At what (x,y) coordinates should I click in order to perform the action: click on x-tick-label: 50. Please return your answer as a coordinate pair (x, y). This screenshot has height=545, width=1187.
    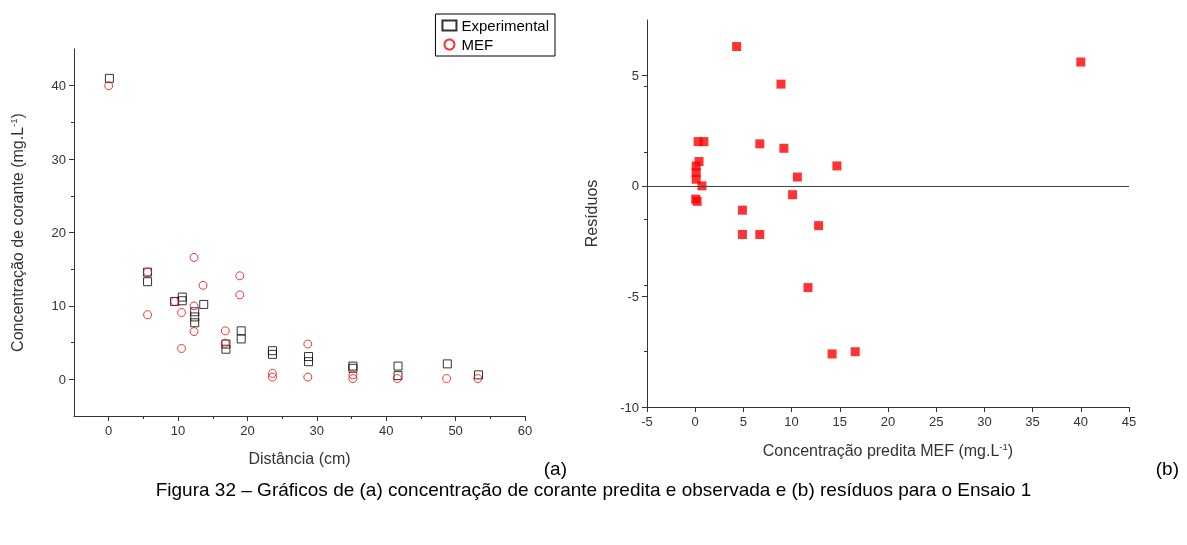
    Looking at the image, I should click on (455, 430).